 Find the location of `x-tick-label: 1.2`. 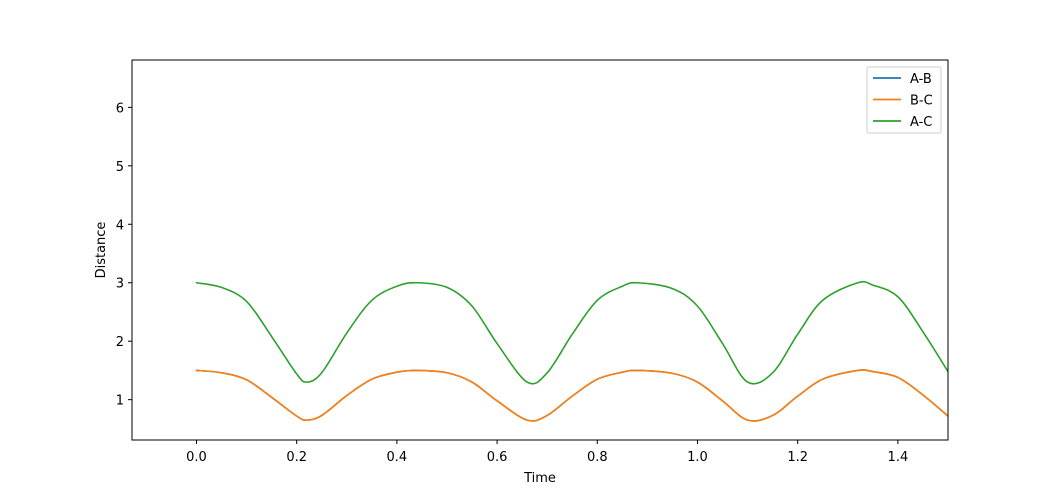

x-tick-label: 1.2 is located at coordinates (797, 457).